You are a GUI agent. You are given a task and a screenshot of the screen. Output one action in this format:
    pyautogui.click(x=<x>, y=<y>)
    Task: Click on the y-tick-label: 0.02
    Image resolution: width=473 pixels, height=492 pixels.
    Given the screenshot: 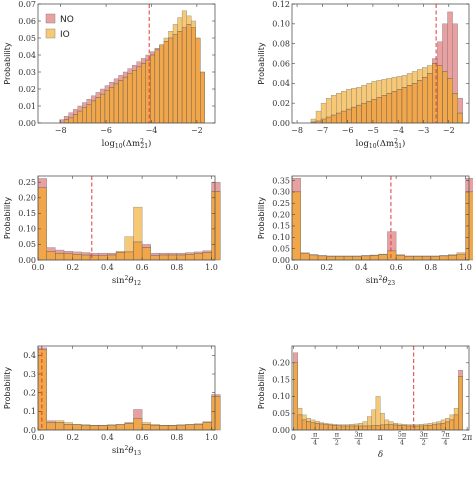 What is the action you would take?
    pyautogui.click(x=27, y=89)
    